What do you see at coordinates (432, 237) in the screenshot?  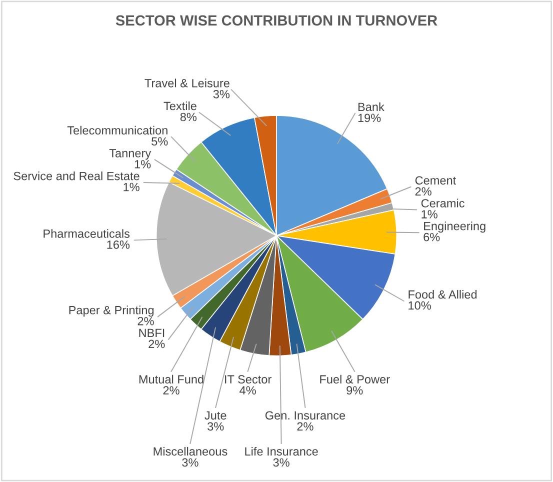 I see `data-label: 6%` at bounding box center [432, 237].